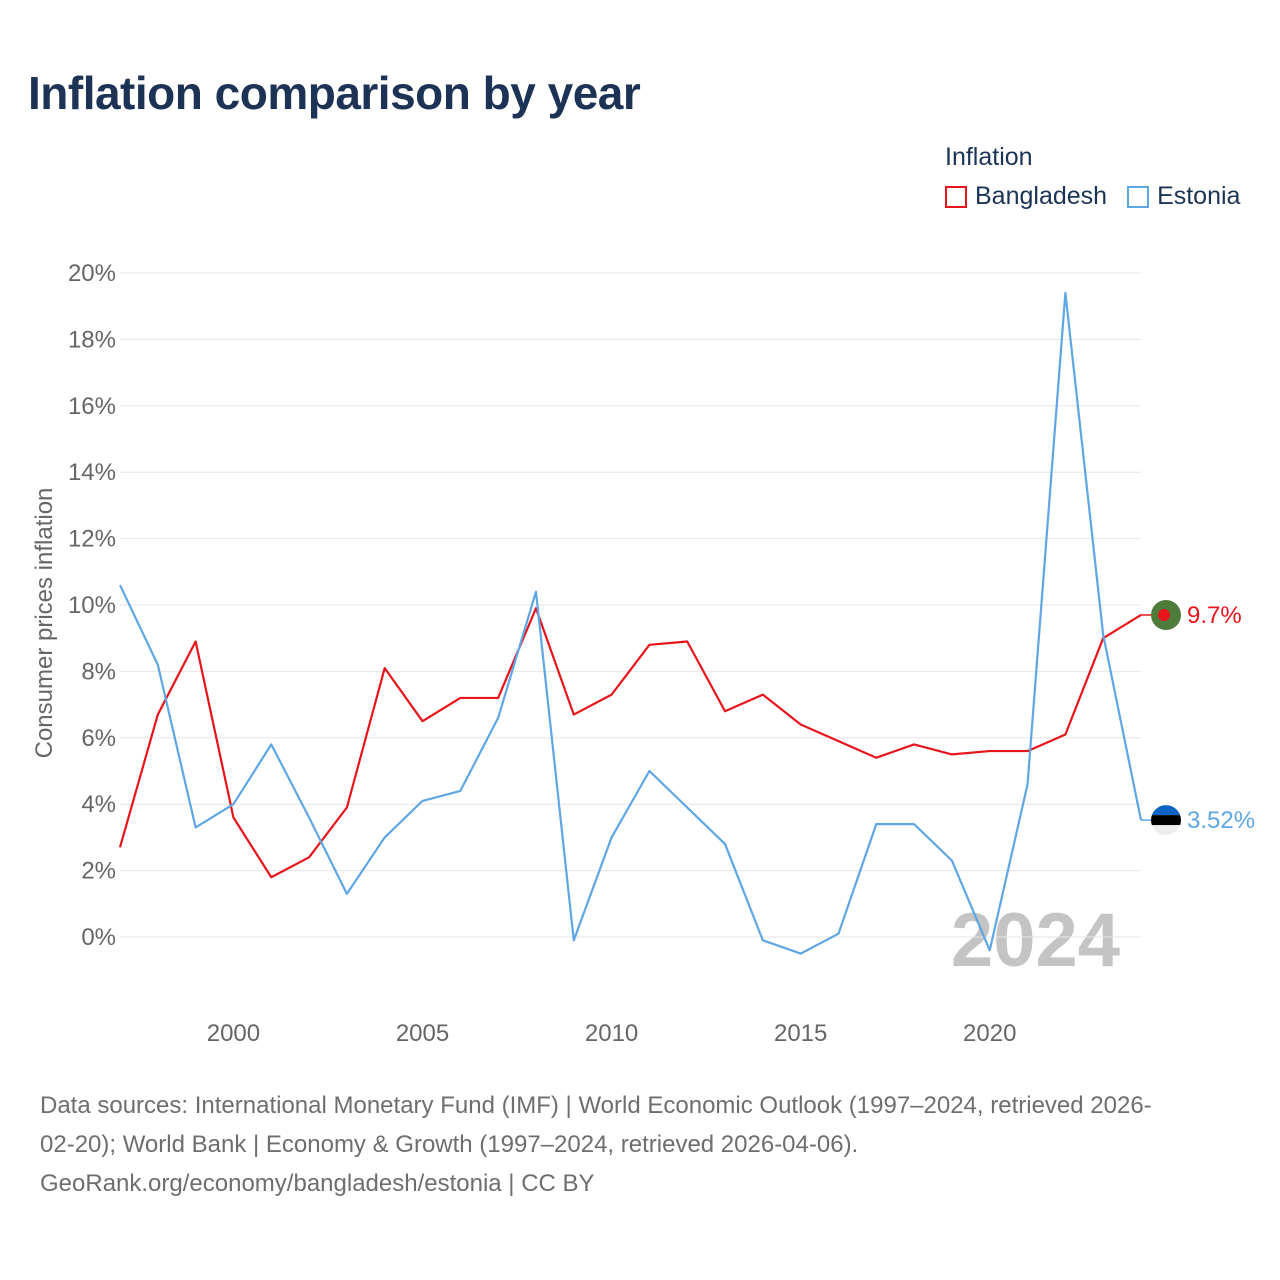  I want to click on end-value-label-bangladesh: 9.7%, so click(1214, 615).